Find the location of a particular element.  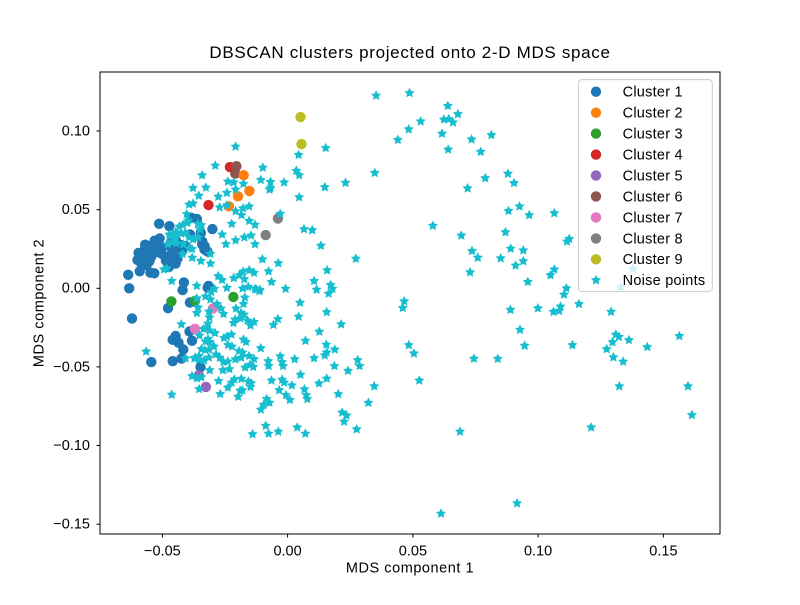

svg-text: Cluster 2 is located at coordinates (653, 114).